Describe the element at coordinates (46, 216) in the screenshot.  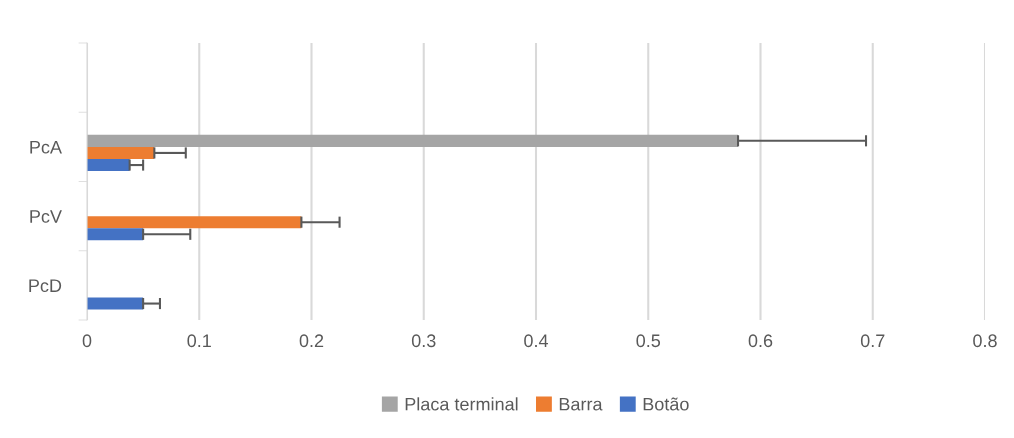
I see `y-tick-label: PcV` at that location.